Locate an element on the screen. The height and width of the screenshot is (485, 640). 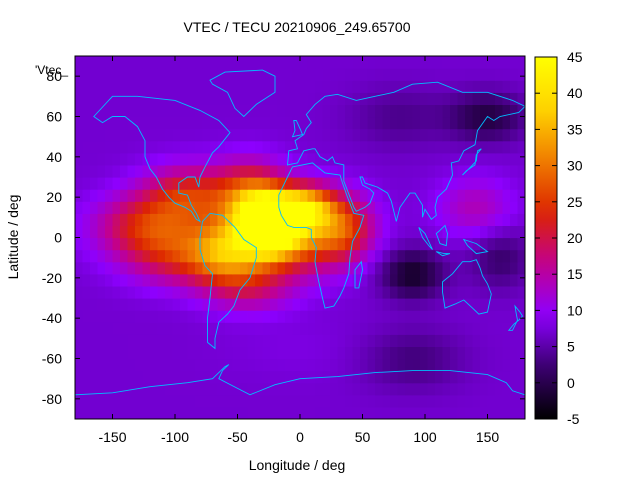
y-tick-label: -60 is located at coordinates (52, 359).